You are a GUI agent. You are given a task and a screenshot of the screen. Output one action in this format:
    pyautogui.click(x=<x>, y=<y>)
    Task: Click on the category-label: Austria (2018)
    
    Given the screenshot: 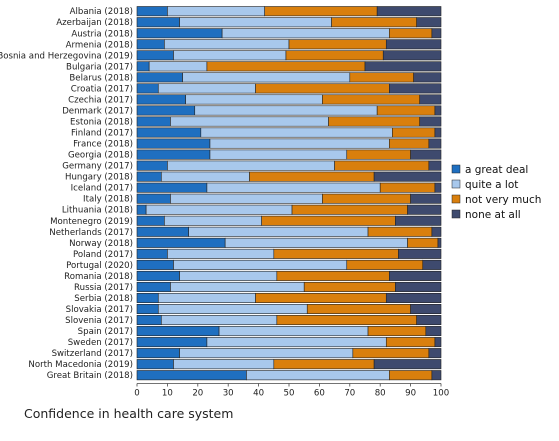 What is the action you would take?
    pyautogui.click(x=102, y=34)
    